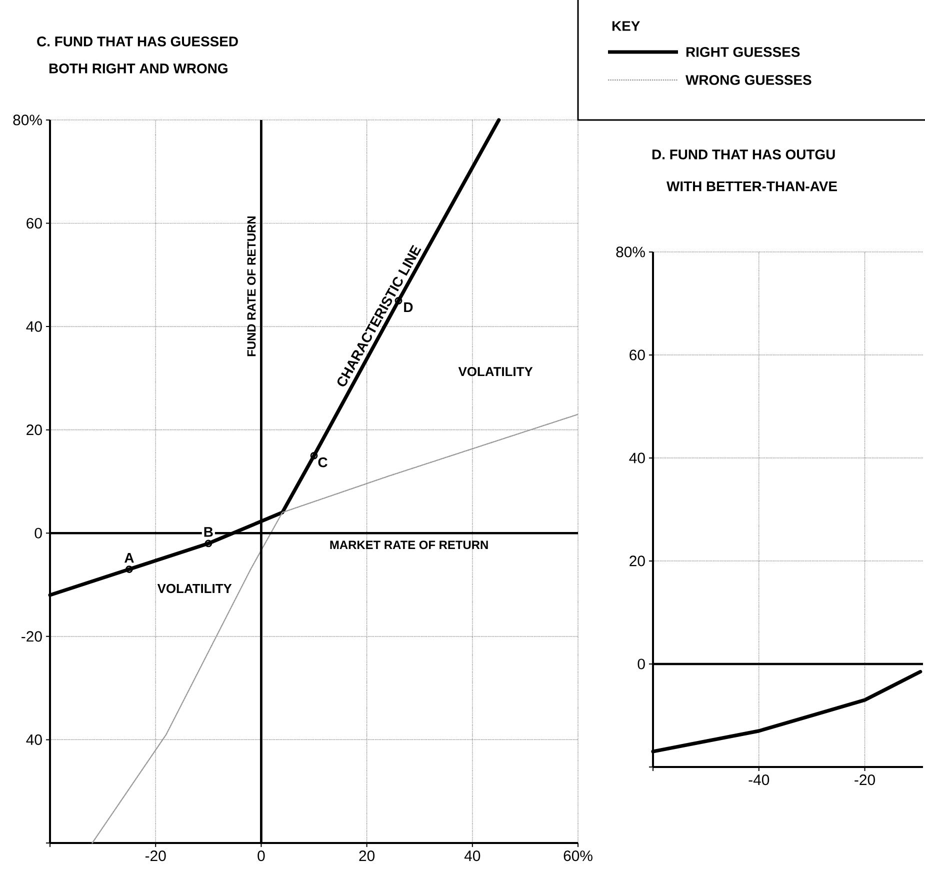  Describe the element at coordinates (137, 41) in the screenshot. I see `chart-title: C. FUND THAT HAS GUESSED` at that location.